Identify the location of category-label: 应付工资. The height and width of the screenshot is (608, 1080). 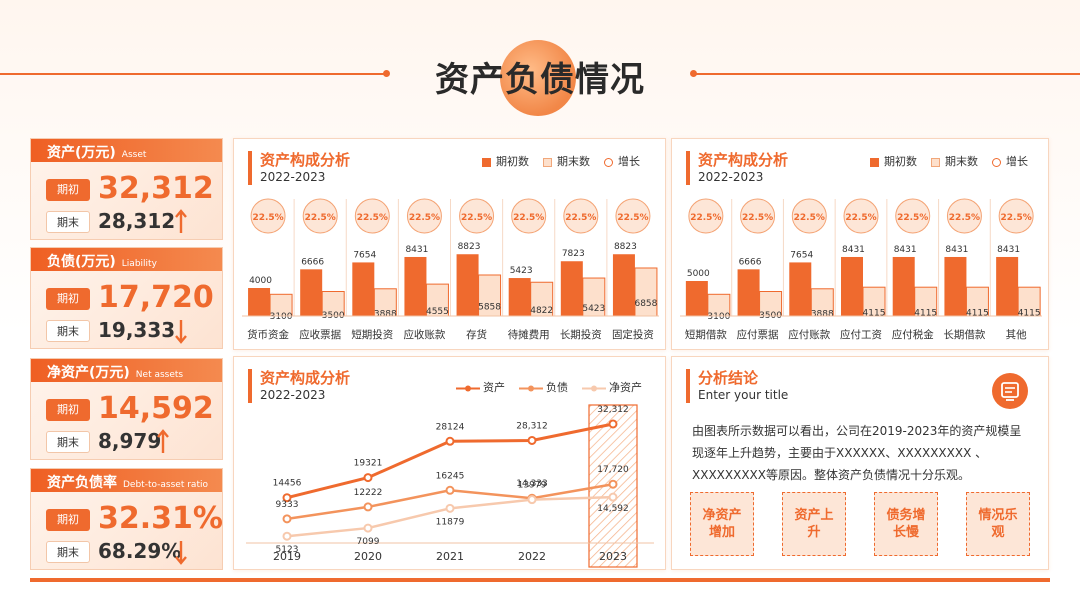
(861, 334).